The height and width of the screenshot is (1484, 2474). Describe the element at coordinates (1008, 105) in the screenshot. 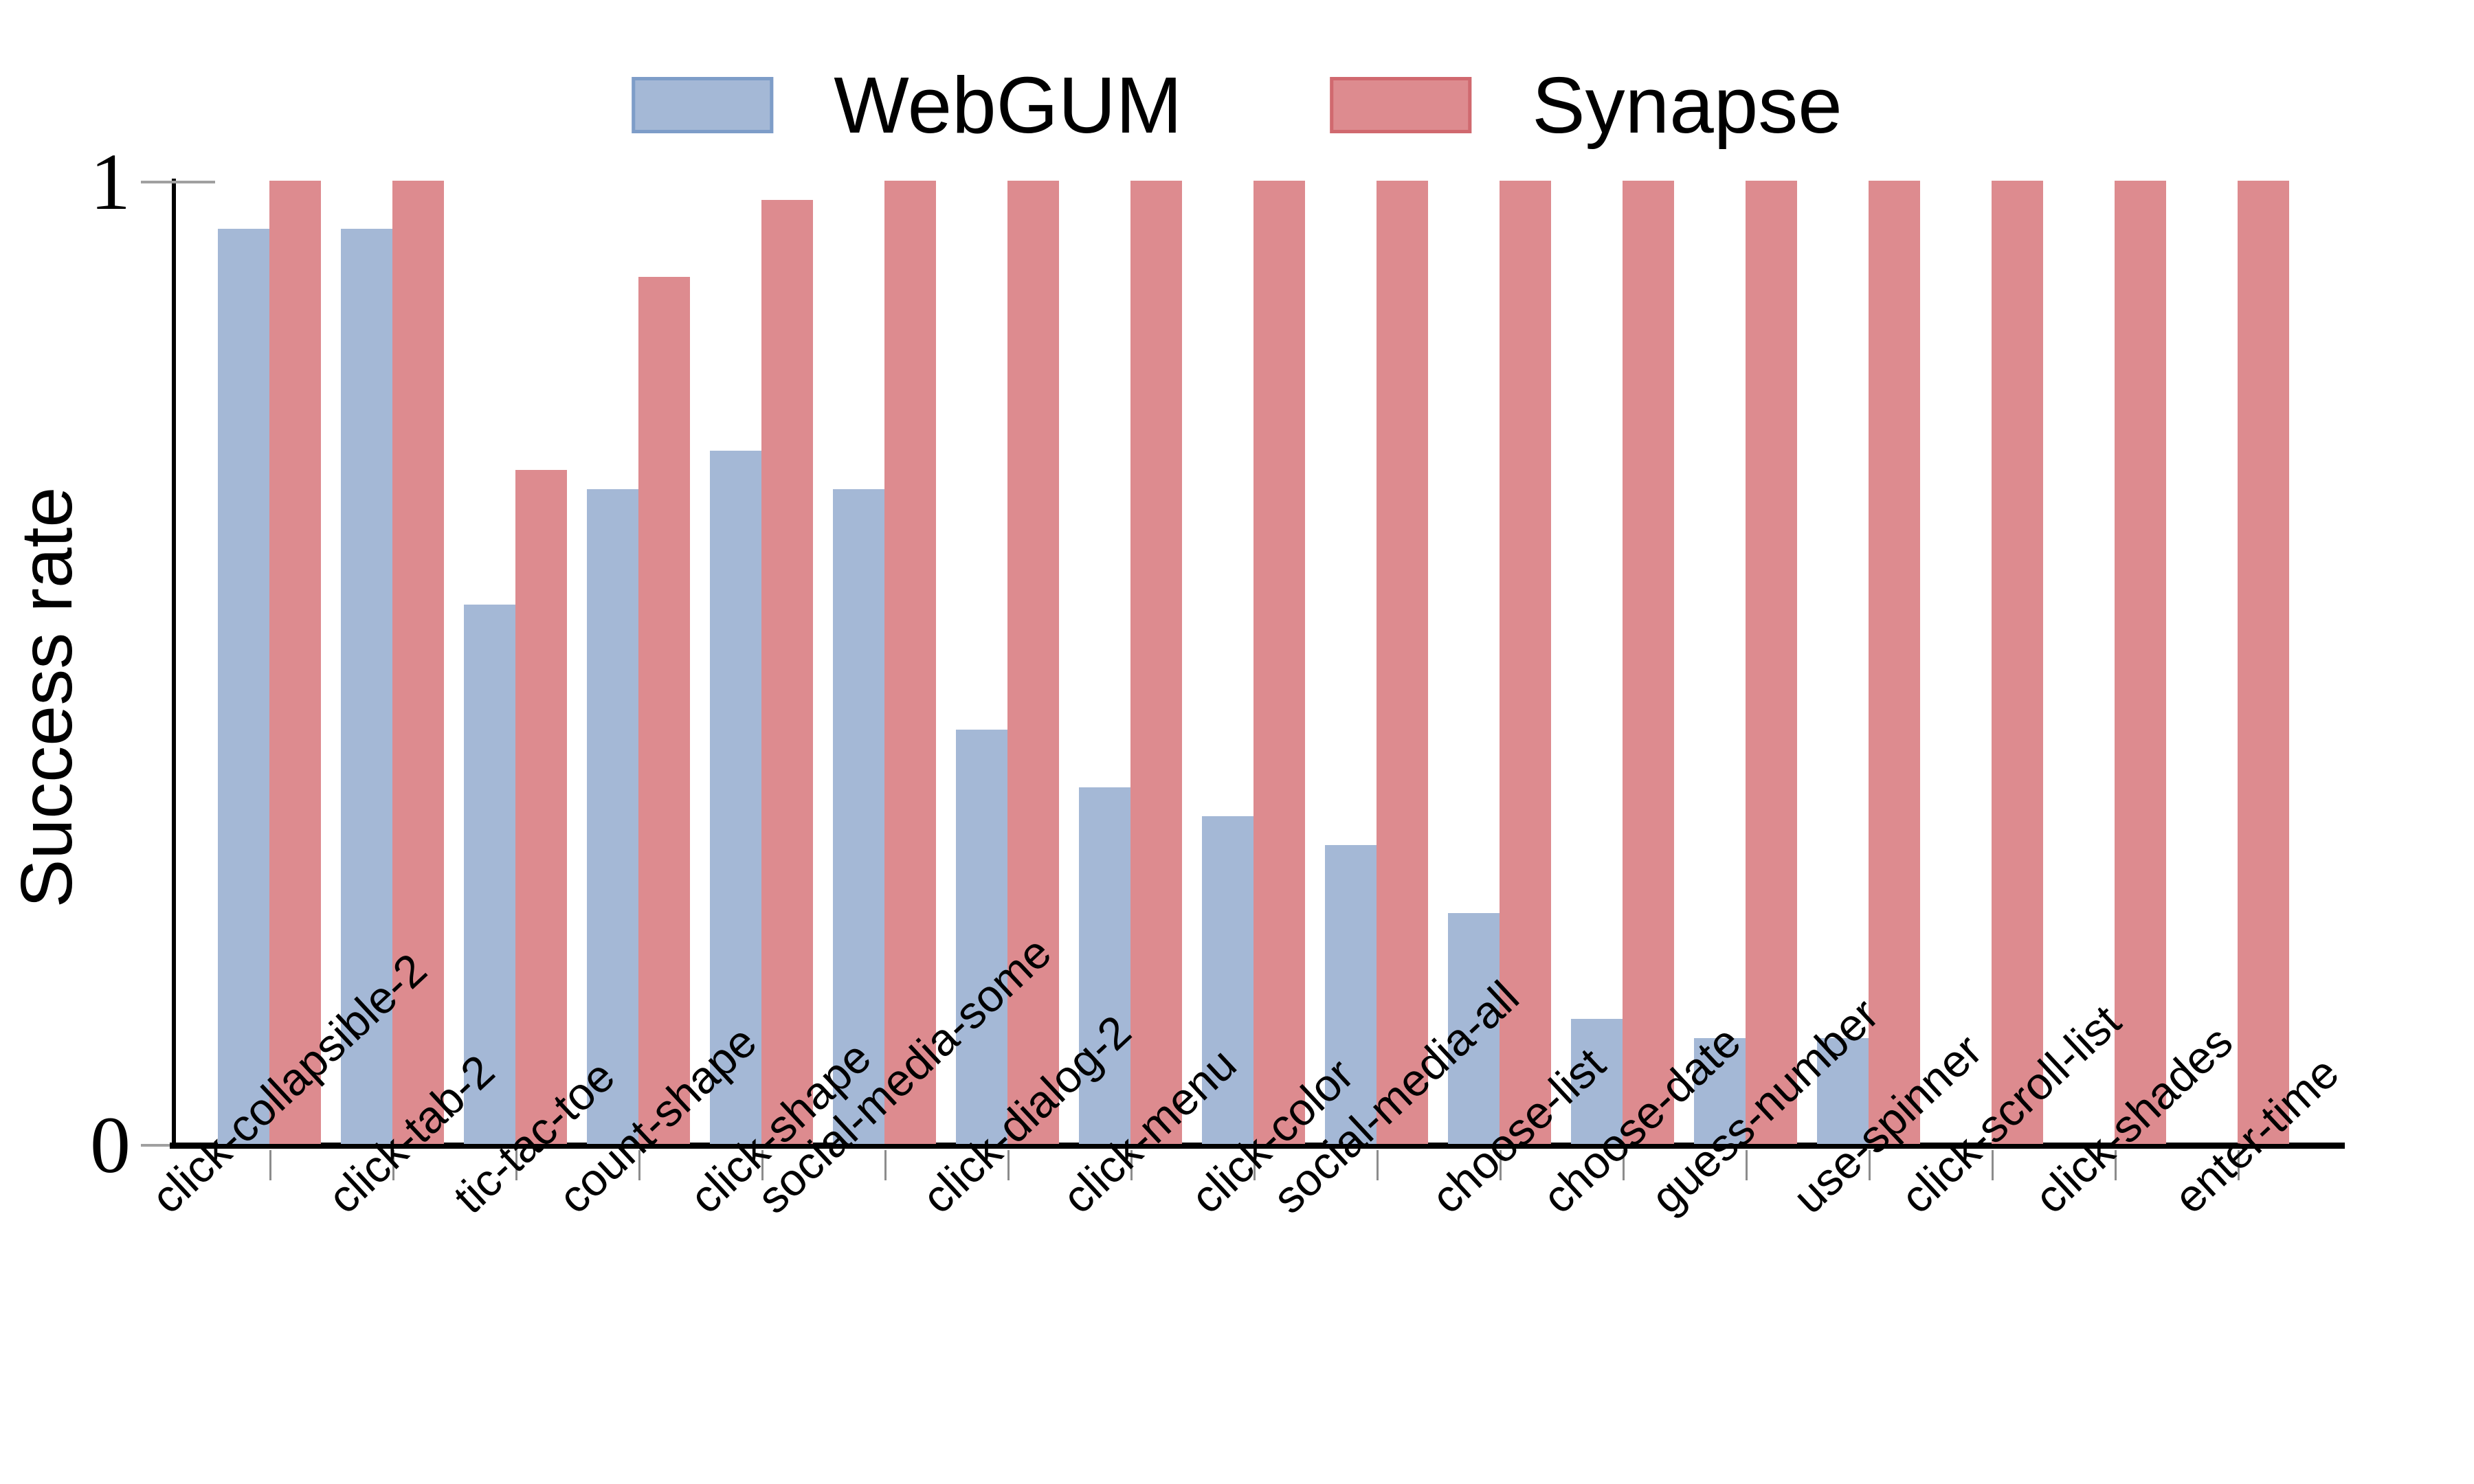

I see `legend-label-webgum: WebGUM` at that location.